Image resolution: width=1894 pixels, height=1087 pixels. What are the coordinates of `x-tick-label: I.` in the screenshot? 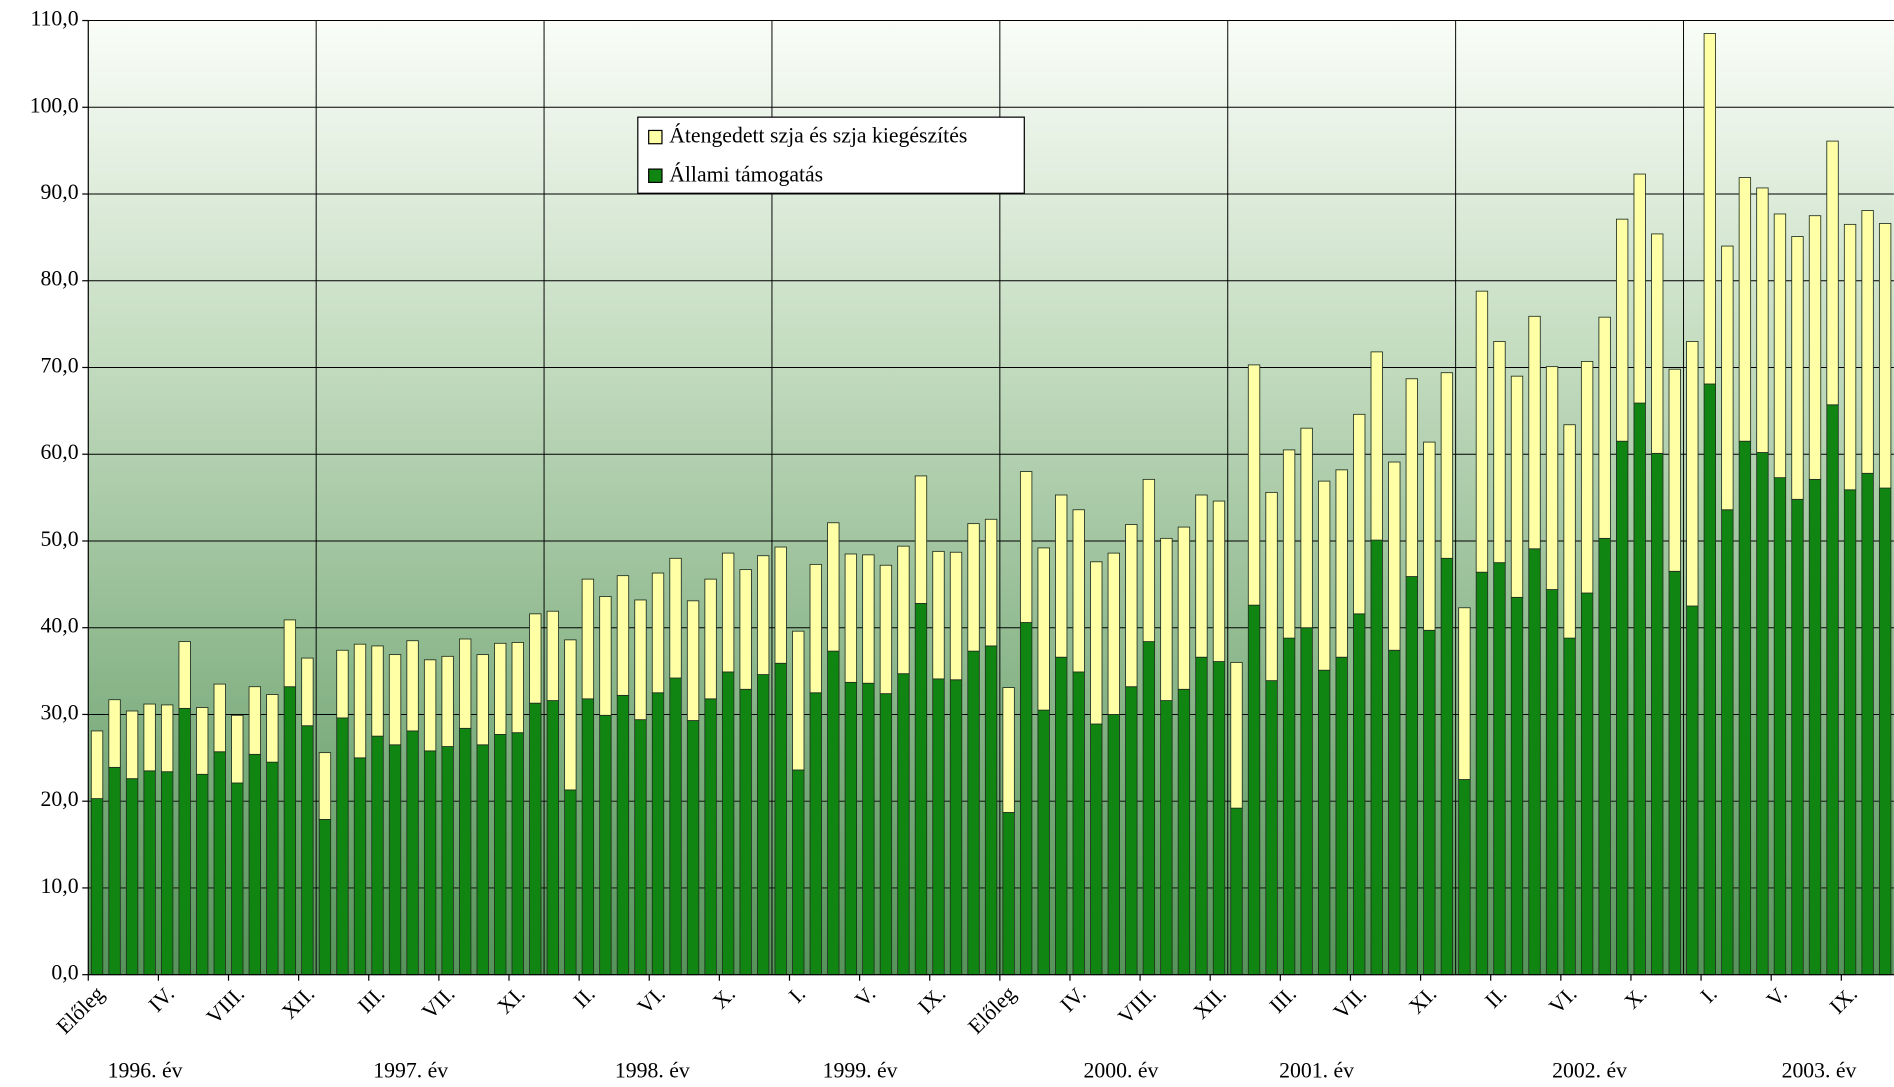 It's located at (797, 995).